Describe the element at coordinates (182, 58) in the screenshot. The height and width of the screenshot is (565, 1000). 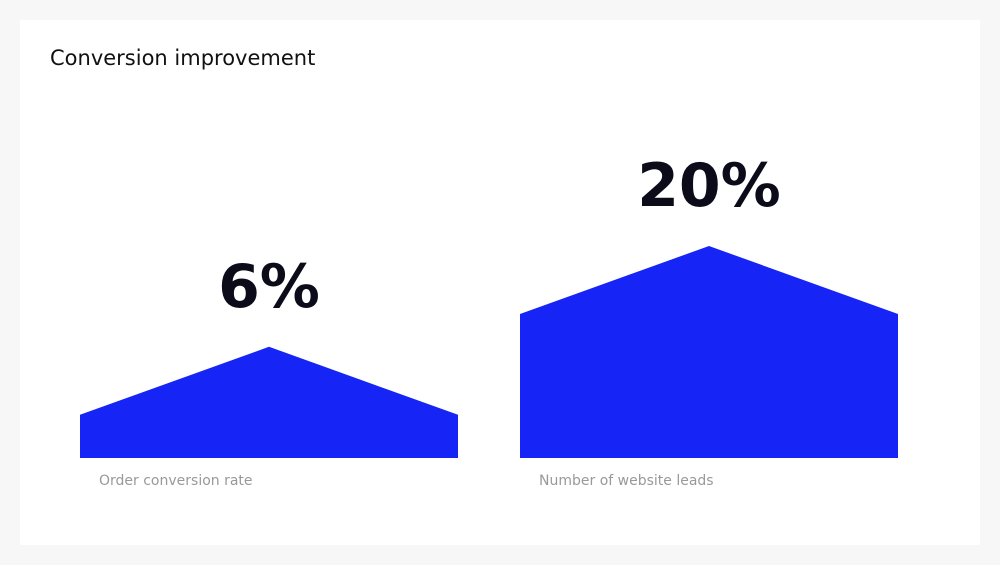
I see `chart-title: Conversion improvement` at that location.